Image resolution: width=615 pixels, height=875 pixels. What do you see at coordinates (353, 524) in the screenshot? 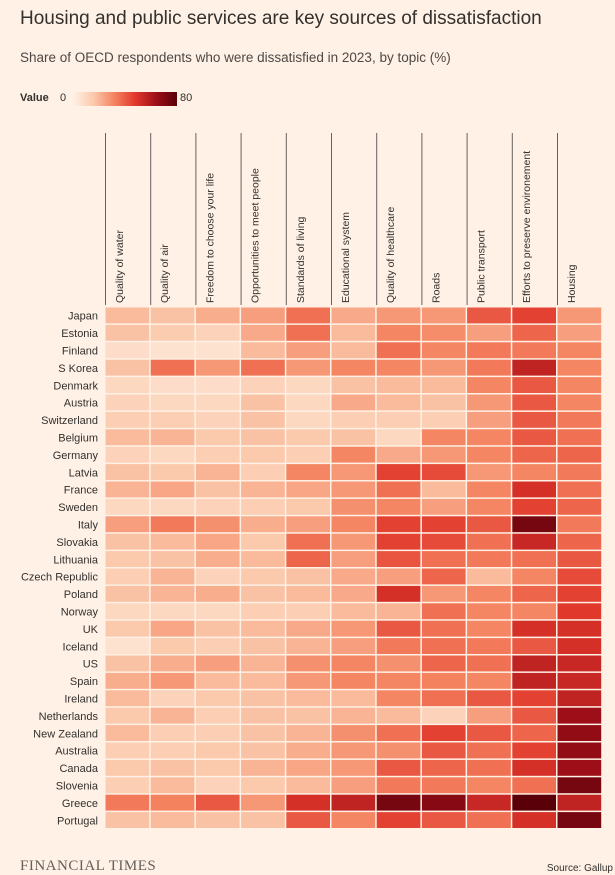
I see `heatmap-cell: Italy – Educational system: 35%` at bounding box center [353, 524].